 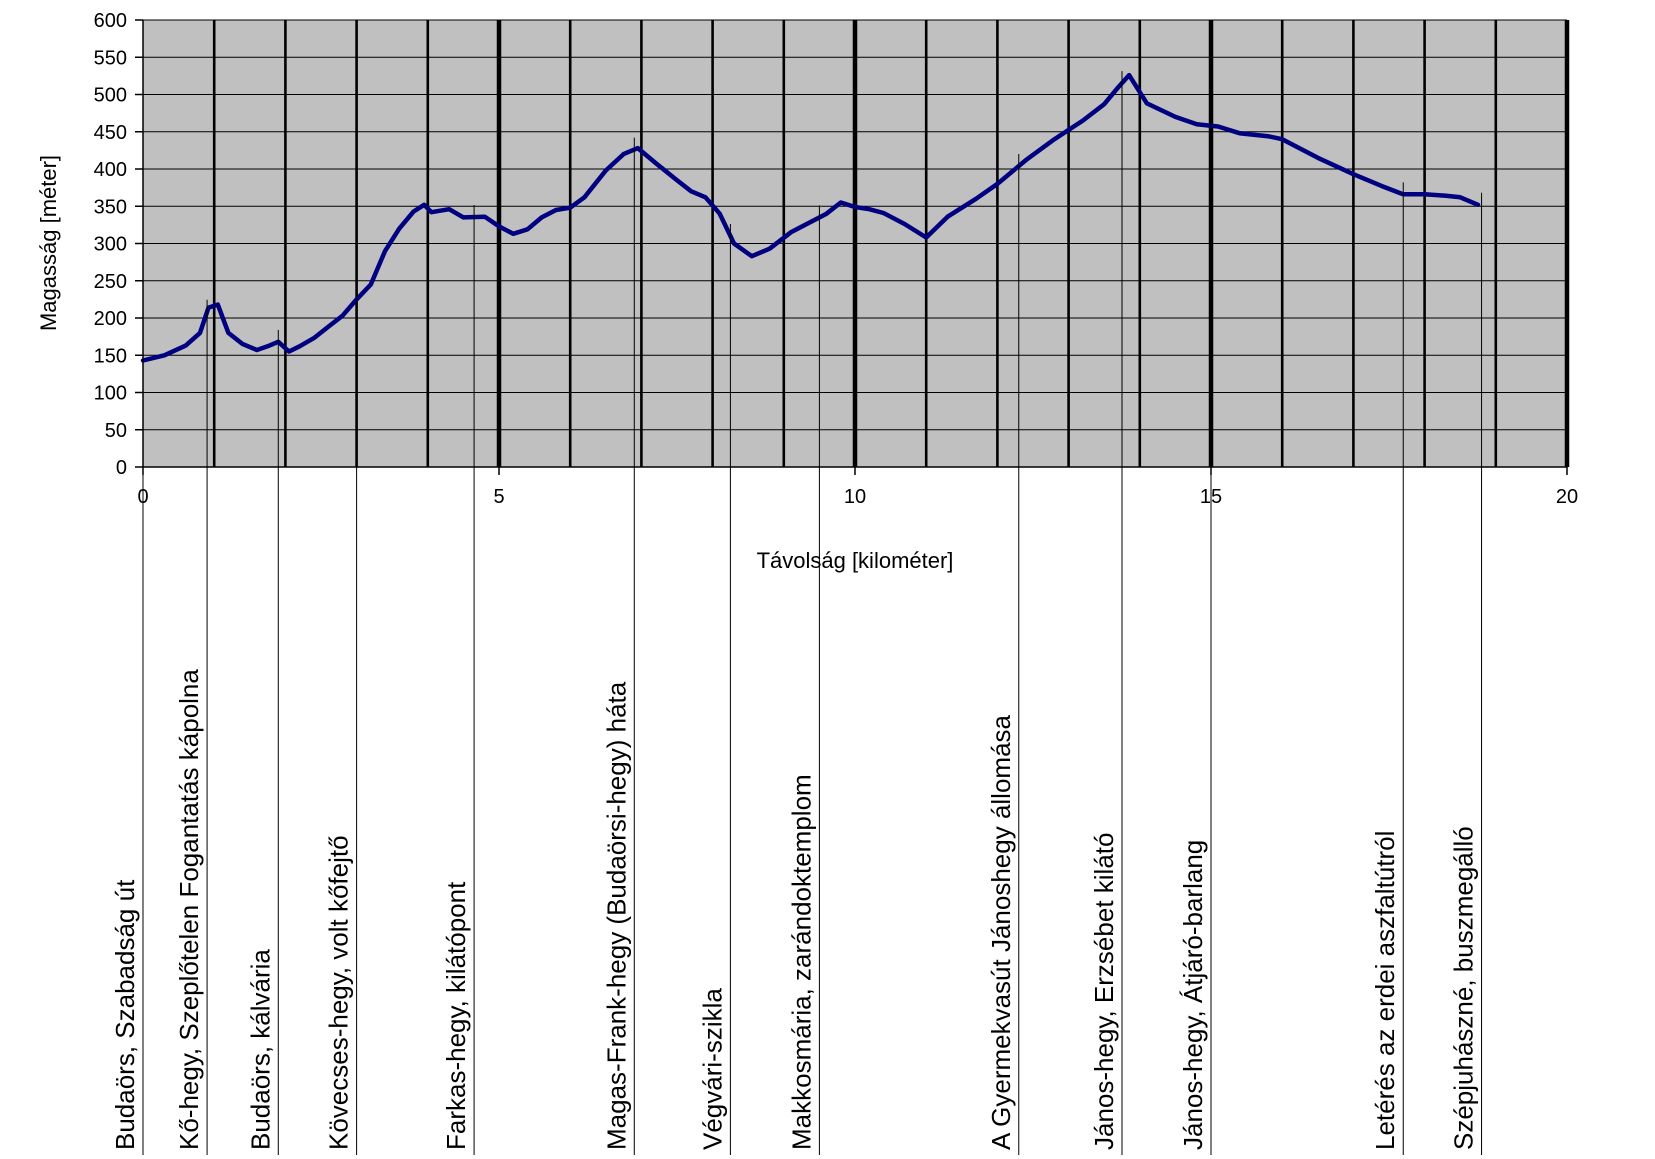 What do you see at coordinates (110, 282) in the screenshot?
I see `y-tick-label: 250` at bounding box center [110, 282].